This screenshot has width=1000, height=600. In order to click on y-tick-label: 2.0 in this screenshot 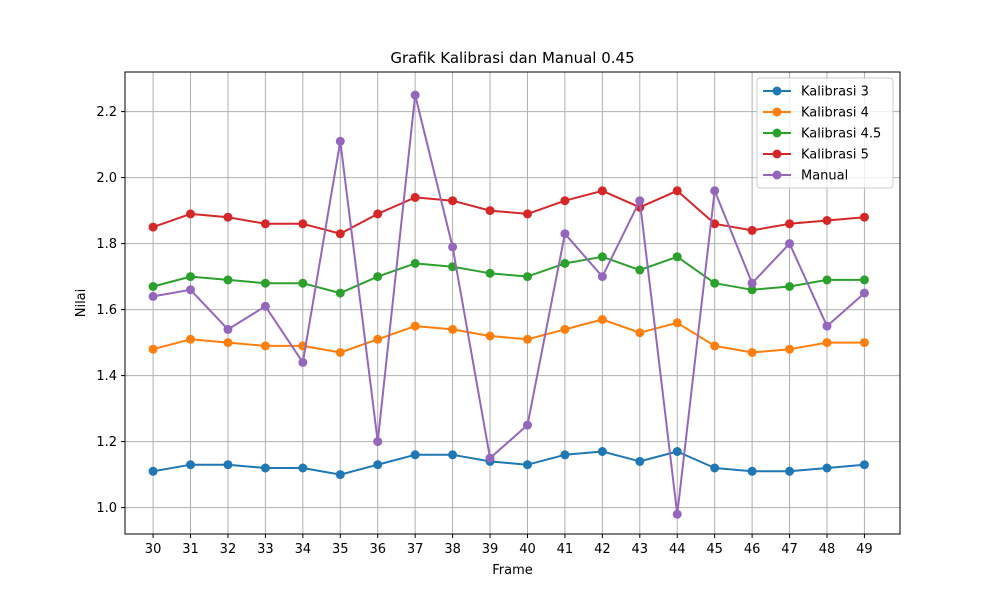, I will do `click(106, 178)`.